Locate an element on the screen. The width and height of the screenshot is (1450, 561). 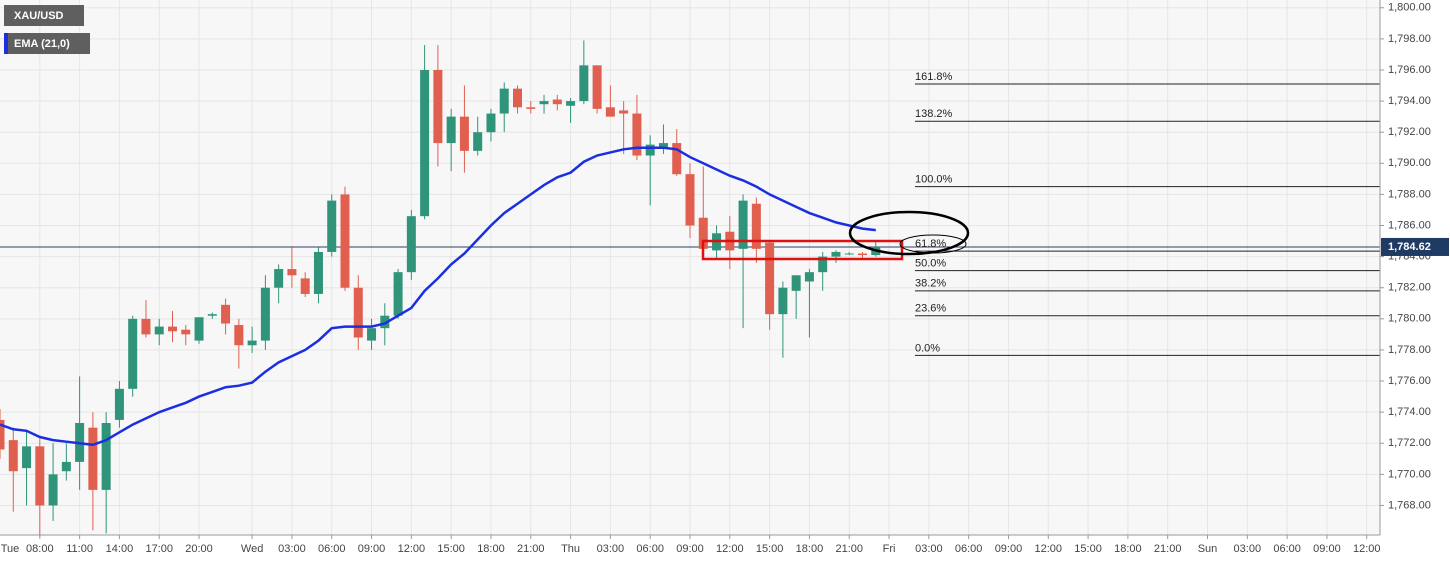
legend-swatch is located at coordinates (6, 43).